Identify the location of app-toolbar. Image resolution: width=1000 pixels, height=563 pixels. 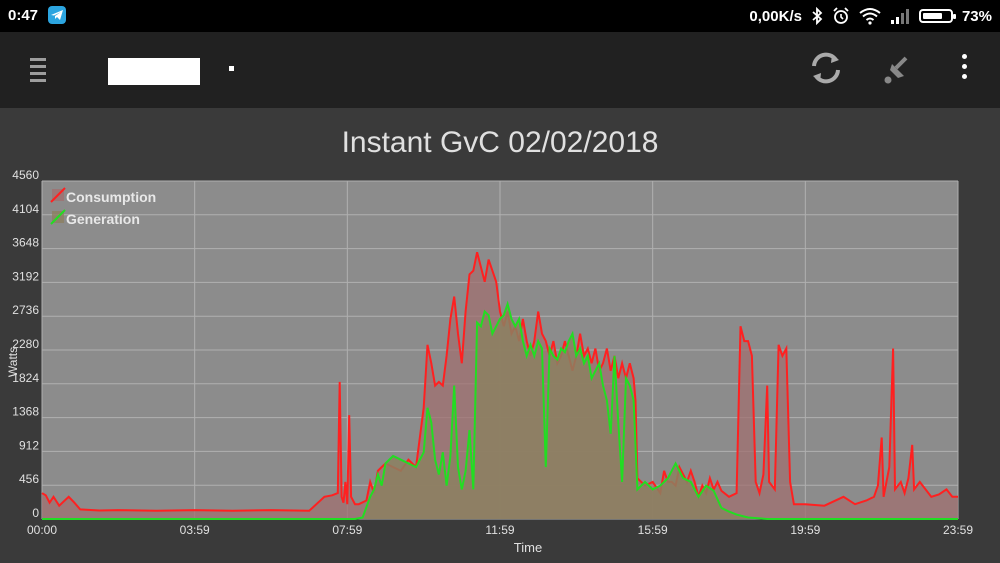
(500, 70).